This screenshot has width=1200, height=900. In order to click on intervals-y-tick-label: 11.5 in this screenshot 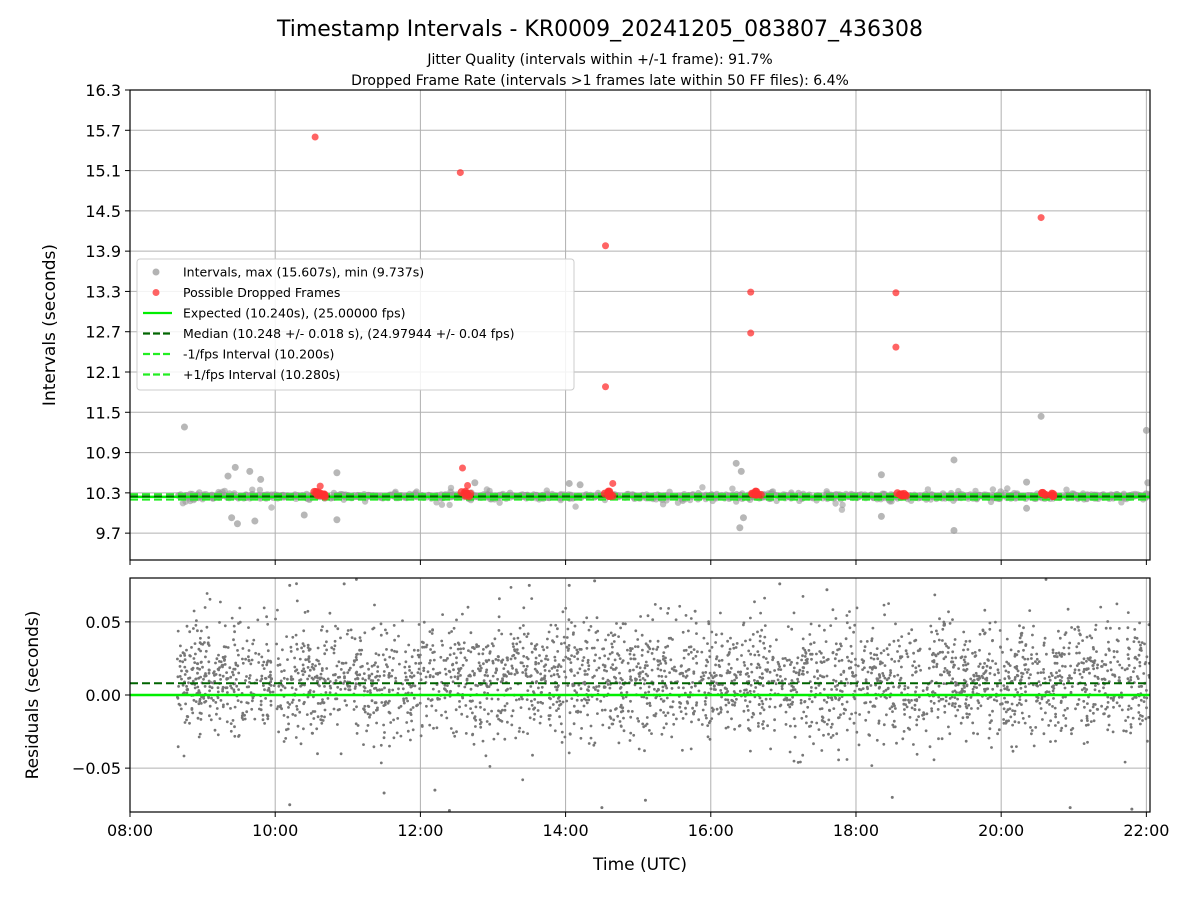, I will do `click(103, 412)`.